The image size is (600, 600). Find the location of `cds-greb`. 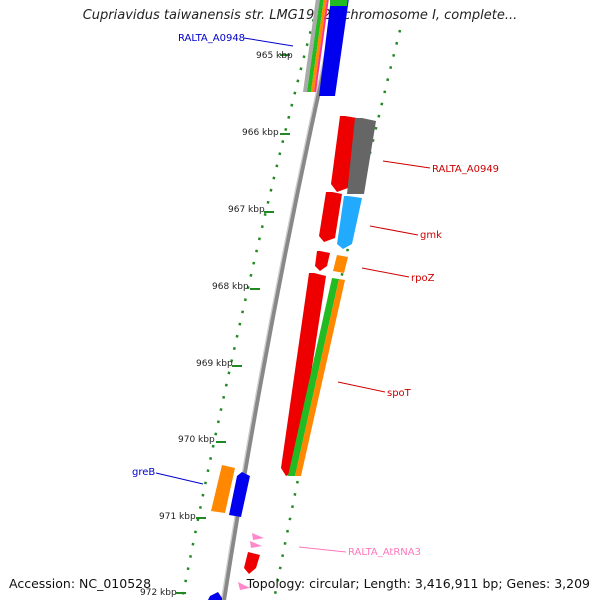

cds-greb is located at coordinates (239, 494).